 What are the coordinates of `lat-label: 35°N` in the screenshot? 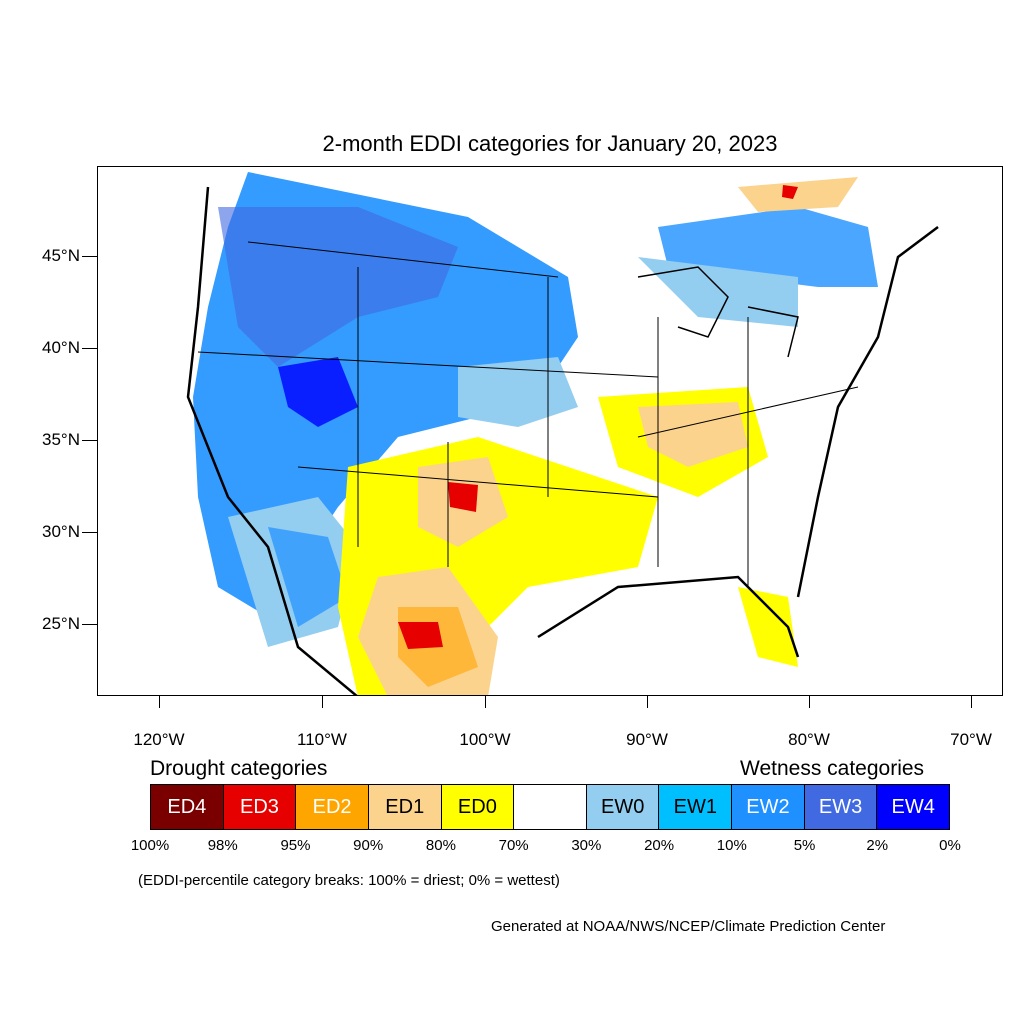 It's located at (61, 439).